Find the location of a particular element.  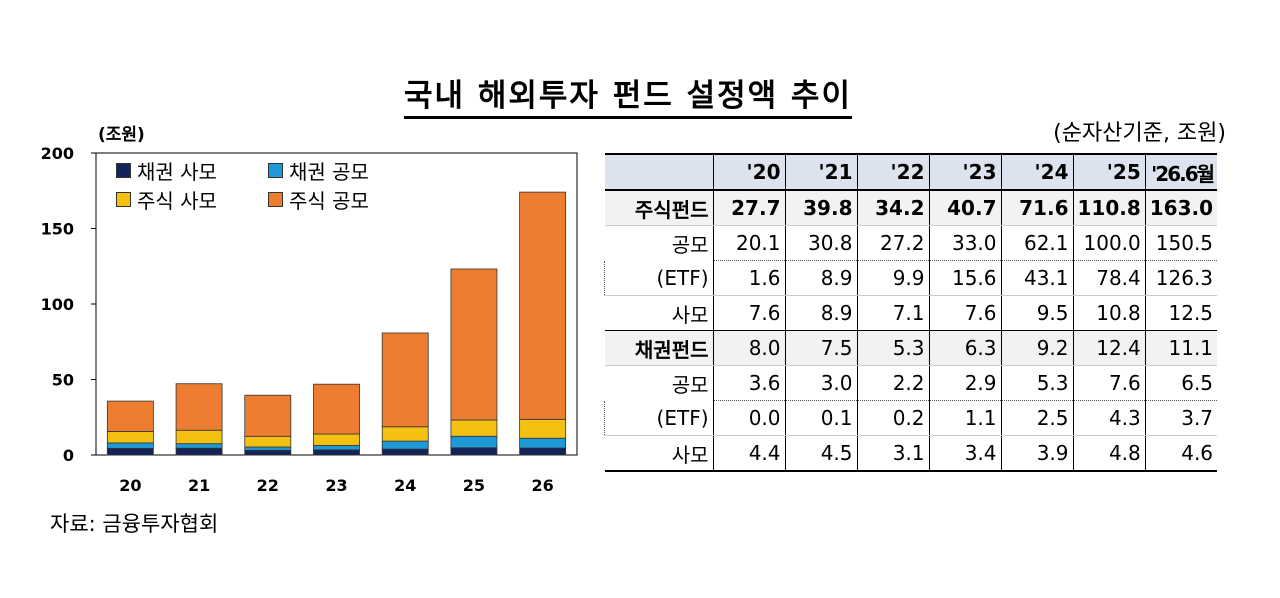

table-cell: 4.4 is located at coordinates (749, 453).